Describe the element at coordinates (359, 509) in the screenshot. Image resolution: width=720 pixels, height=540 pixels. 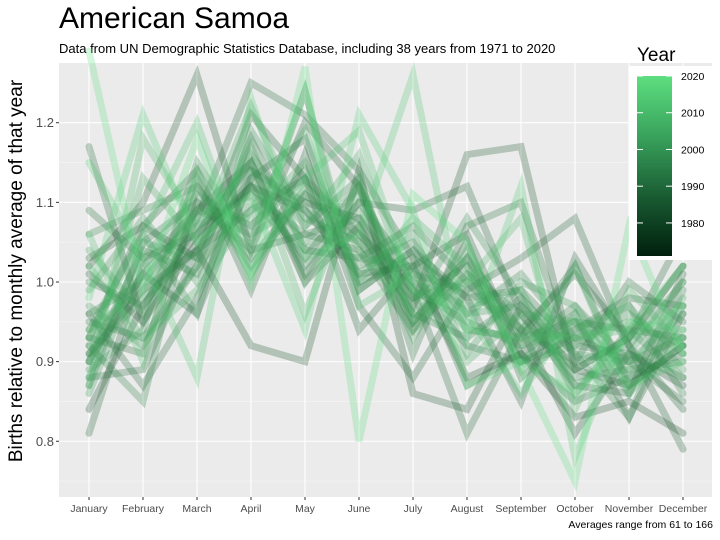
I see `x-tick-label: June` at that location.